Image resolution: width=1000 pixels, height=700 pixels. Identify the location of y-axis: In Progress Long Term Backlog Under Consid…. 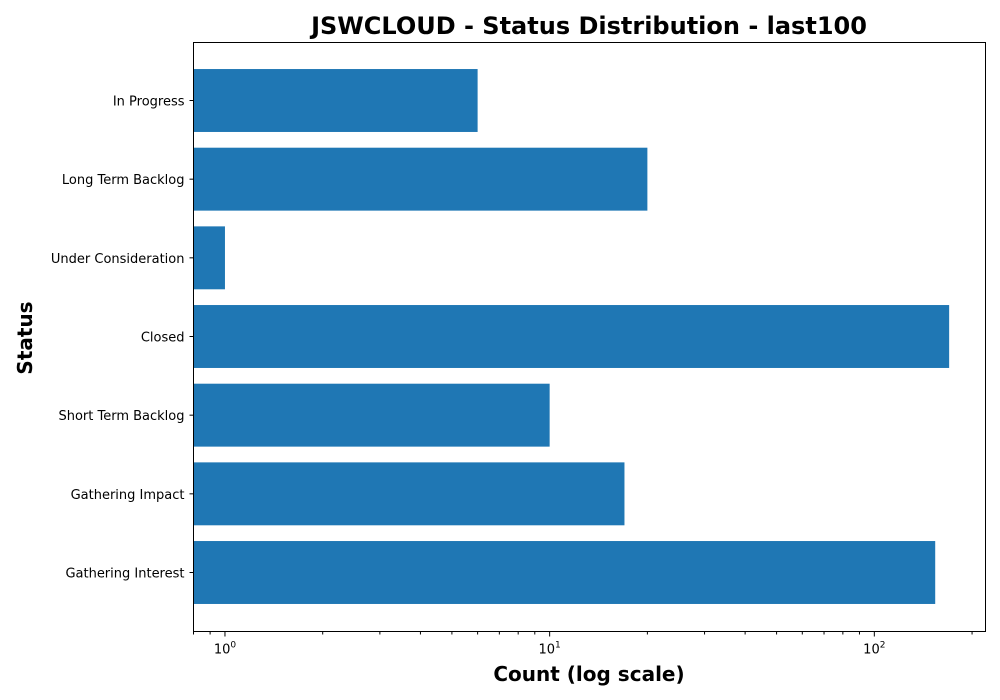
(122, 338).